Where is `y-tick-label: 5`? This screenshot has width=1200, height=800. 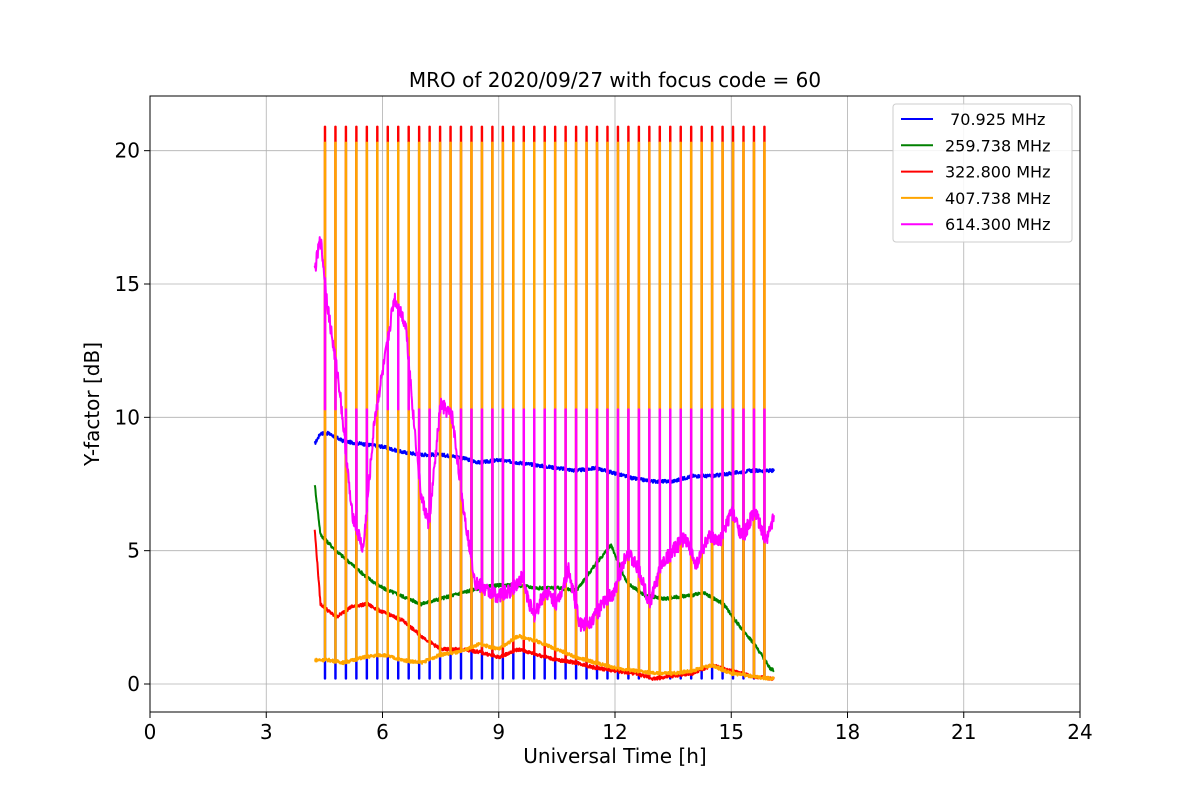
y-tick-label: 5 is located at coordinates (133, 551).